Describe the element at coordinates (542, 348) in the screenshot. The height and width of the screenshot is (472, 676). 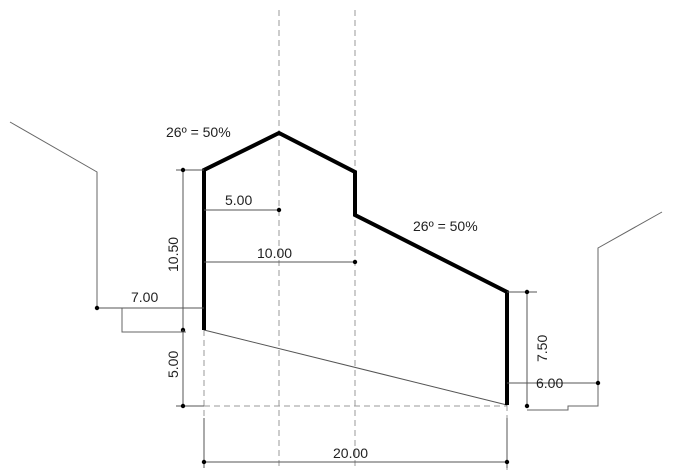
I see `right-wall-height-label: 7.50` at that location.